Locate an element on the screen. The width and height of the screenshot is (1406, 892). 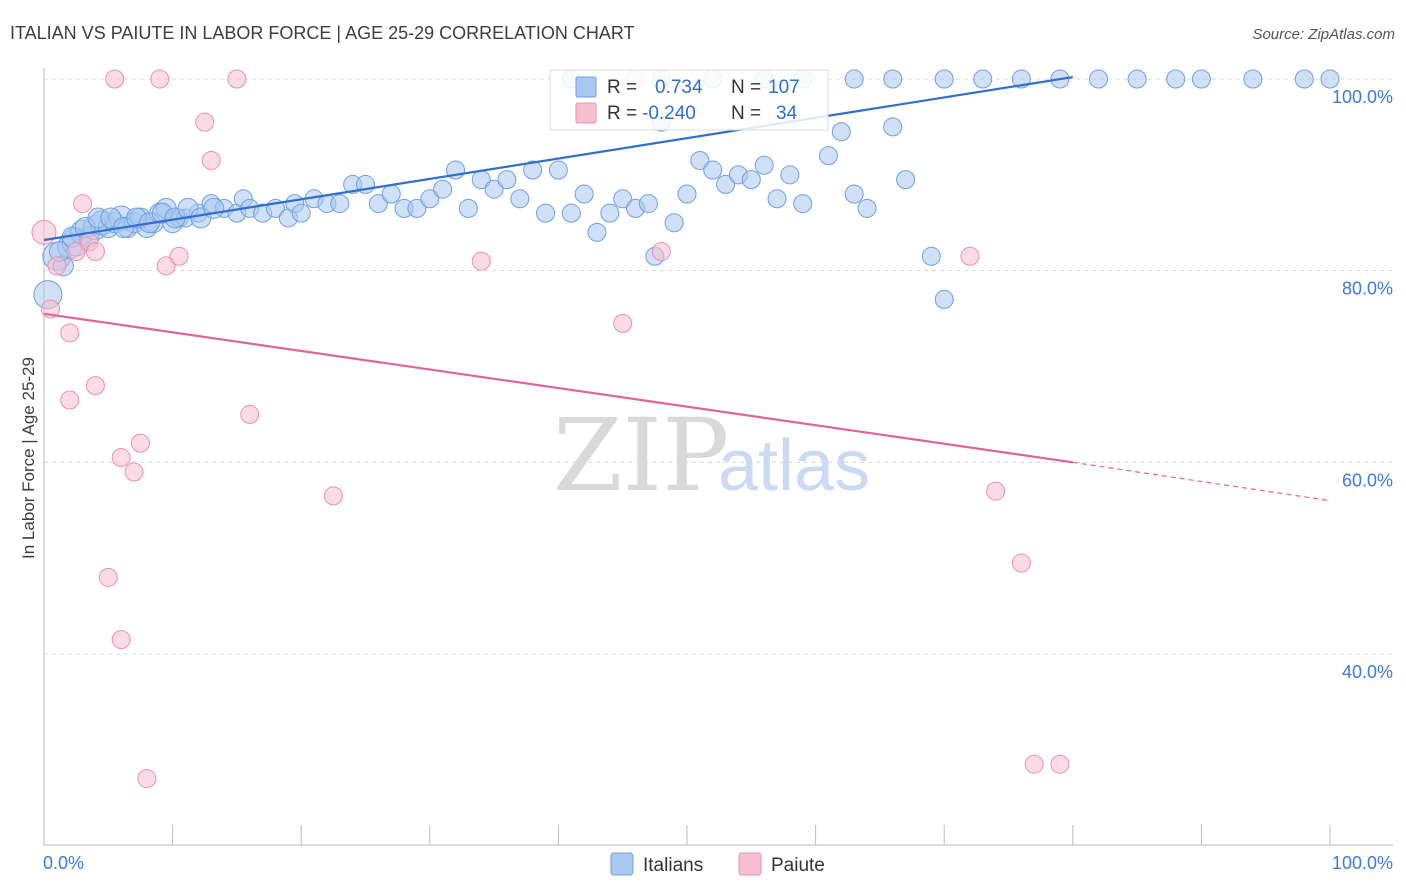
y-tick-label: 40.0% is located at coordinates (1367, 672).